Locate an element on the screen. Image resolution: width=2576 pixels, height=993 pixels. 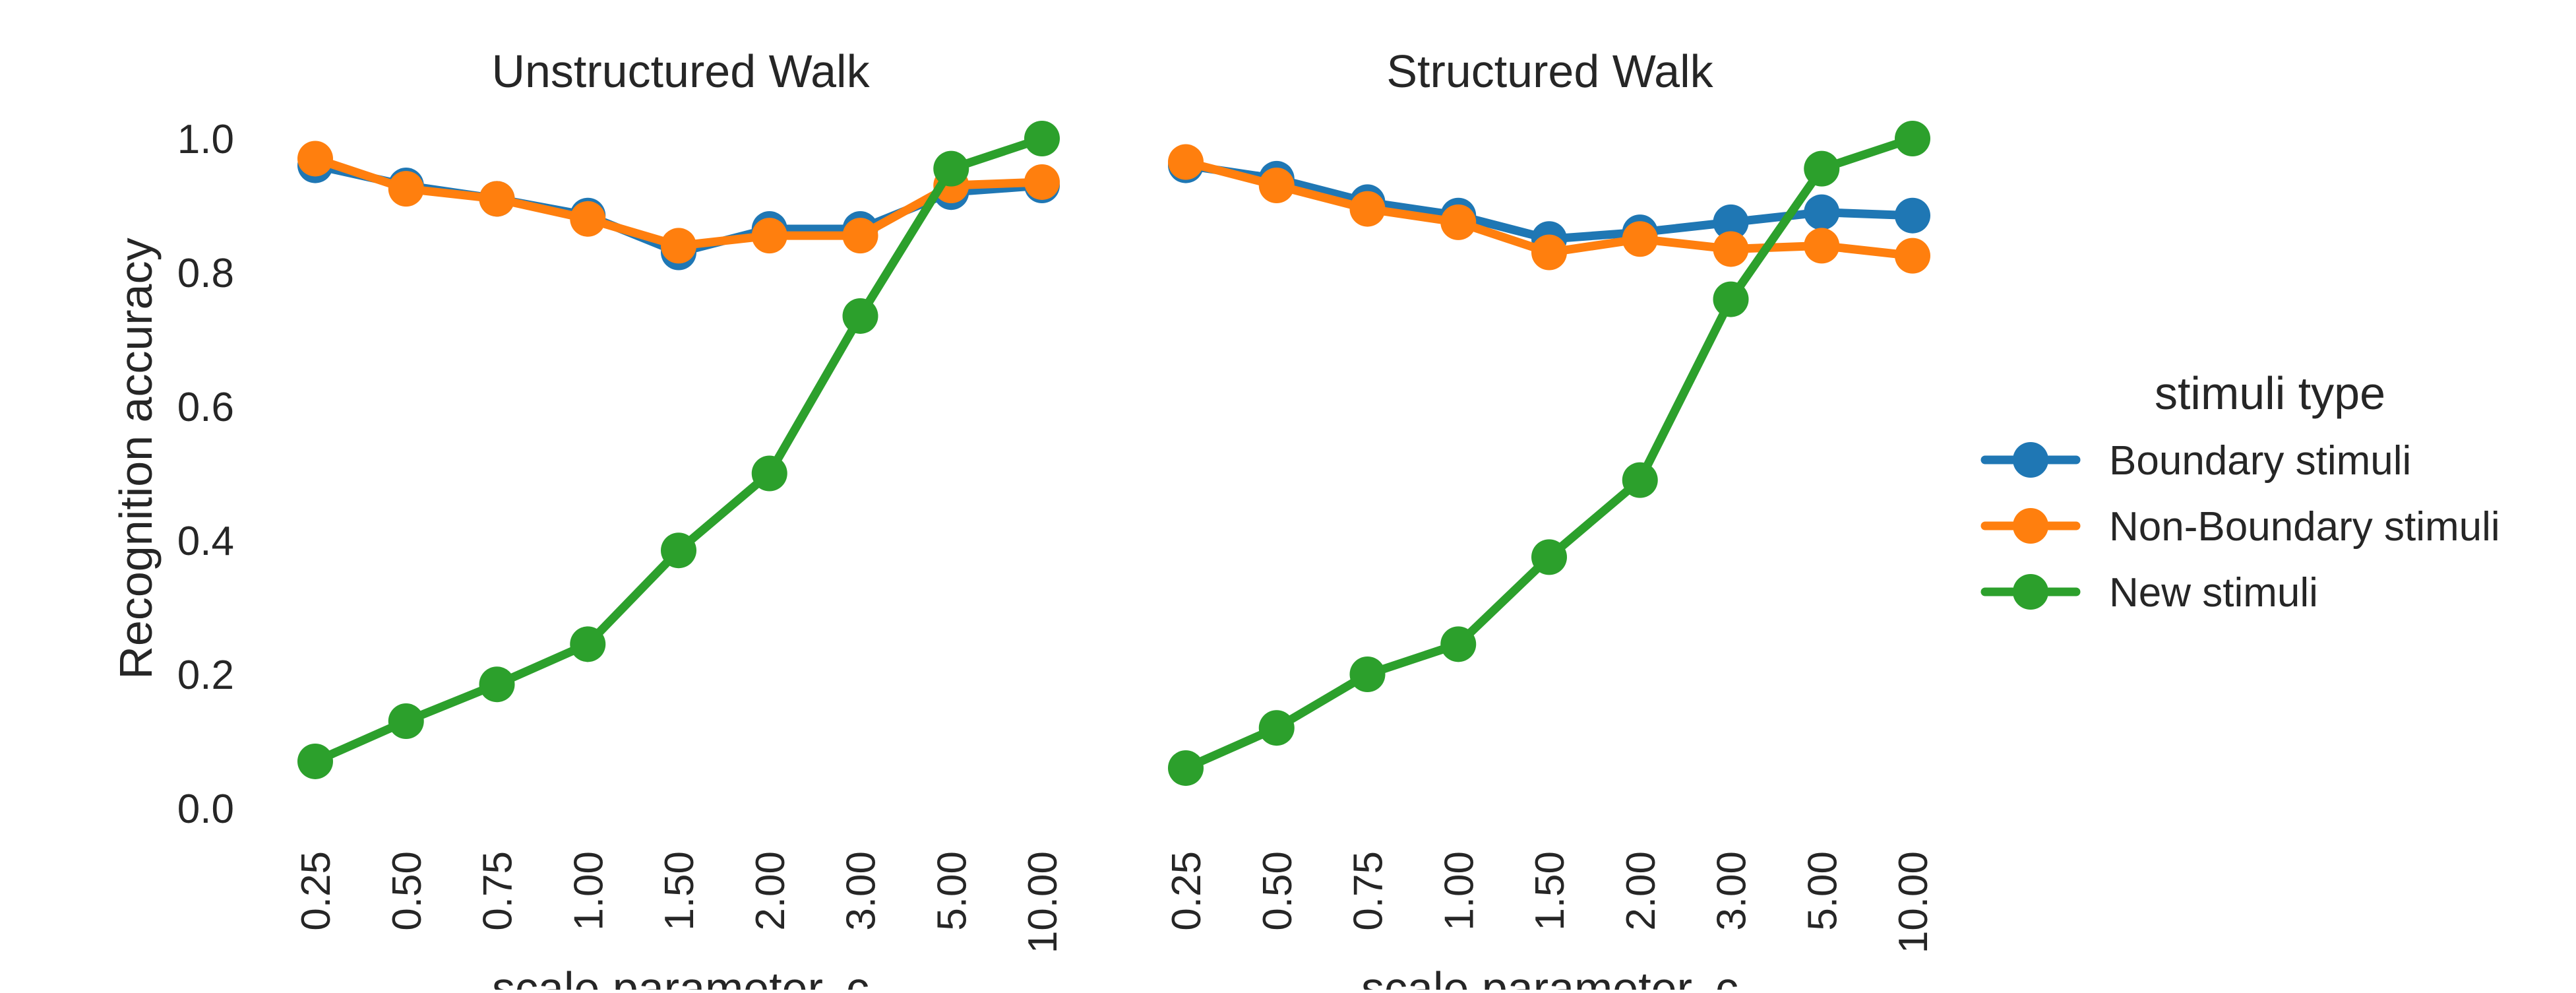
panel-title: Unstructured Walk is located at coordinates (680, 71).